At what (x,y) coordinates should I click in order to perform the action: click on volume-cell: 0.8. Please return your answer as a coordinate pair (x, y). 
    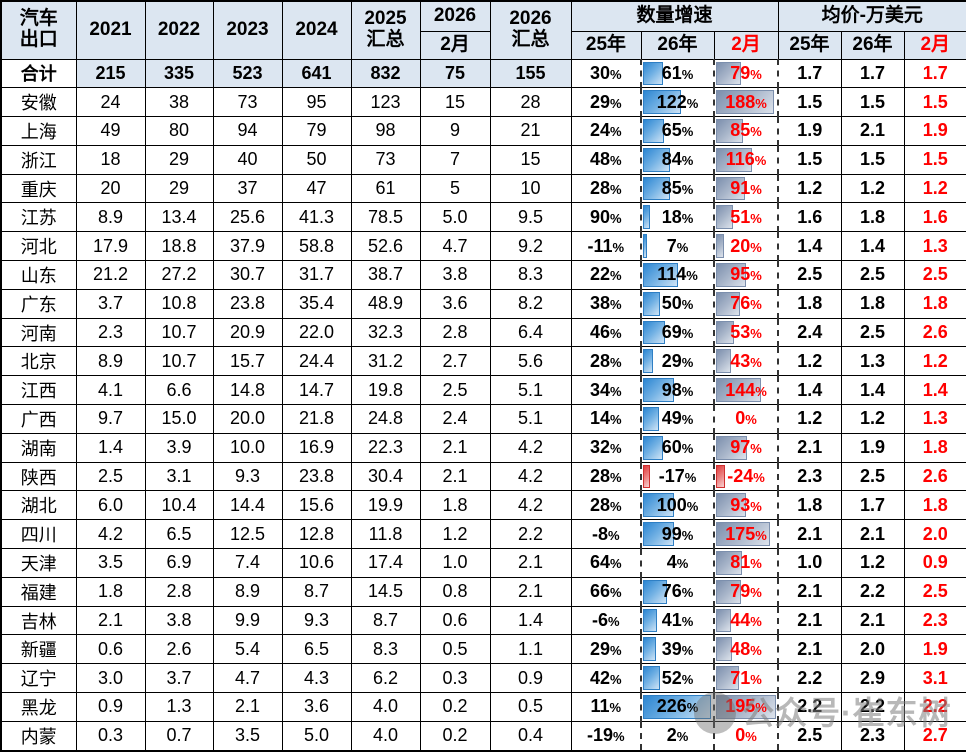
    Looking at the image, I should click on (455, 591).